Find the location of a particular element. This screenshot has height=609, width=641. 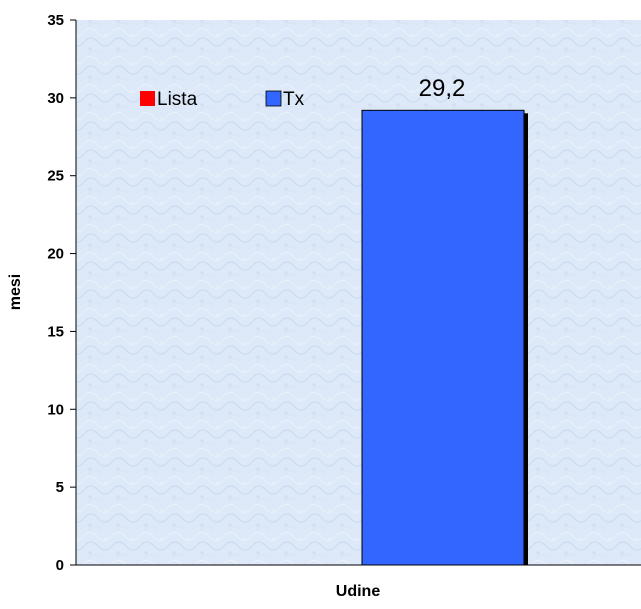

x-axis-category-label: Udine is located at coordinates (358, 591).